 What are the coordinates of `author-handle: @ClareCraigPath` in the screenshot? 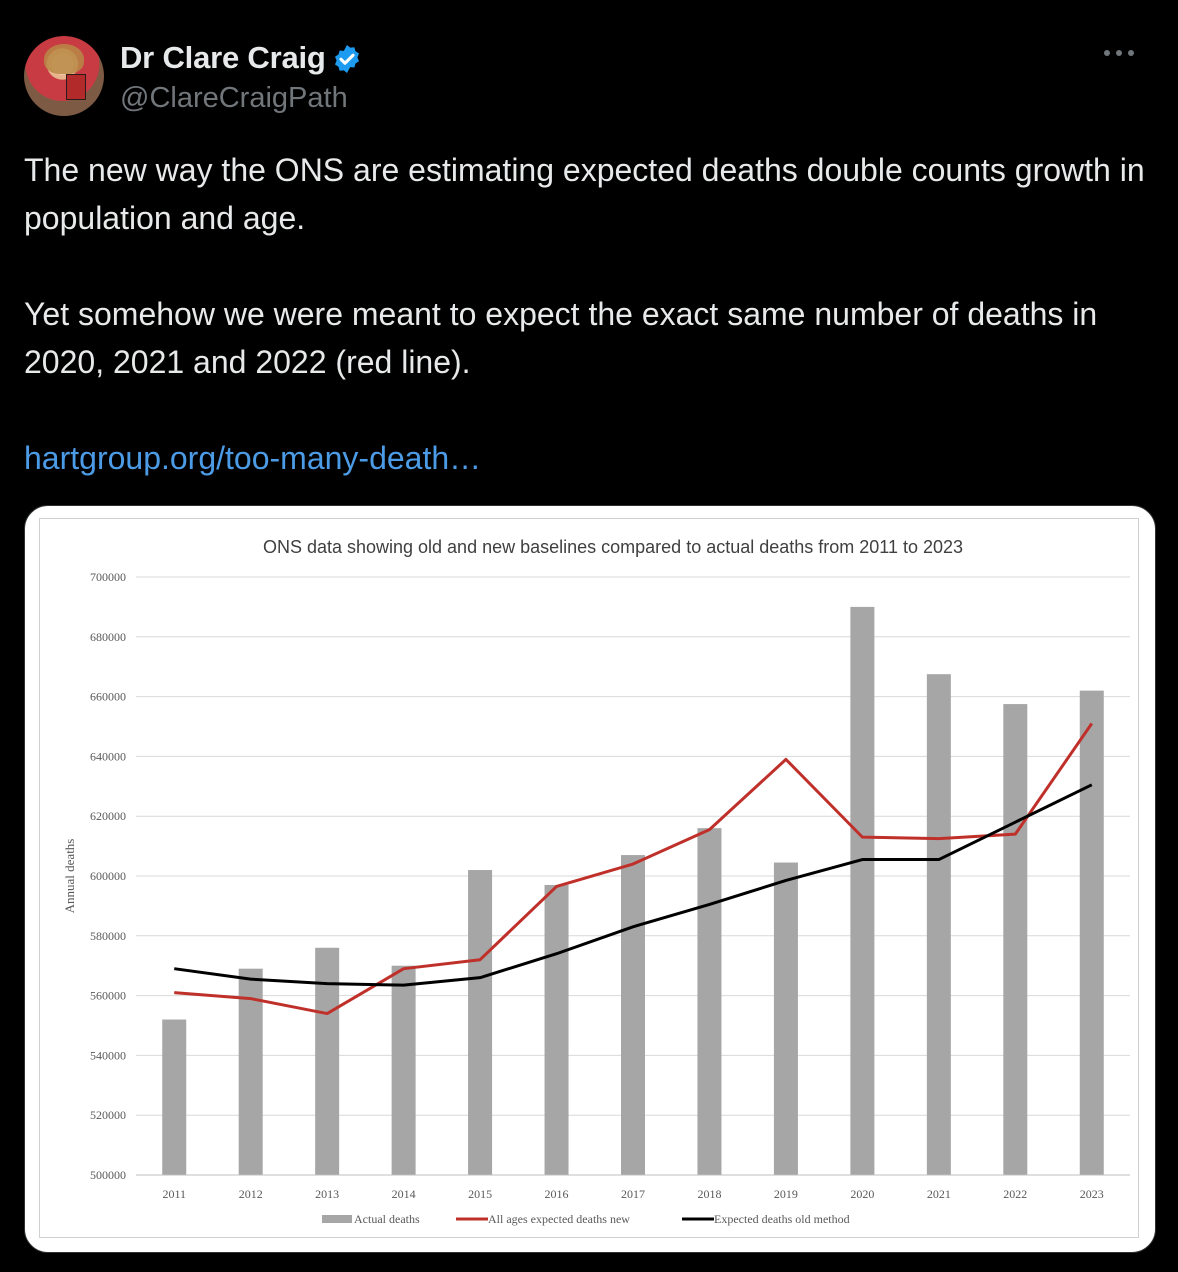 It's located at (234, 98).